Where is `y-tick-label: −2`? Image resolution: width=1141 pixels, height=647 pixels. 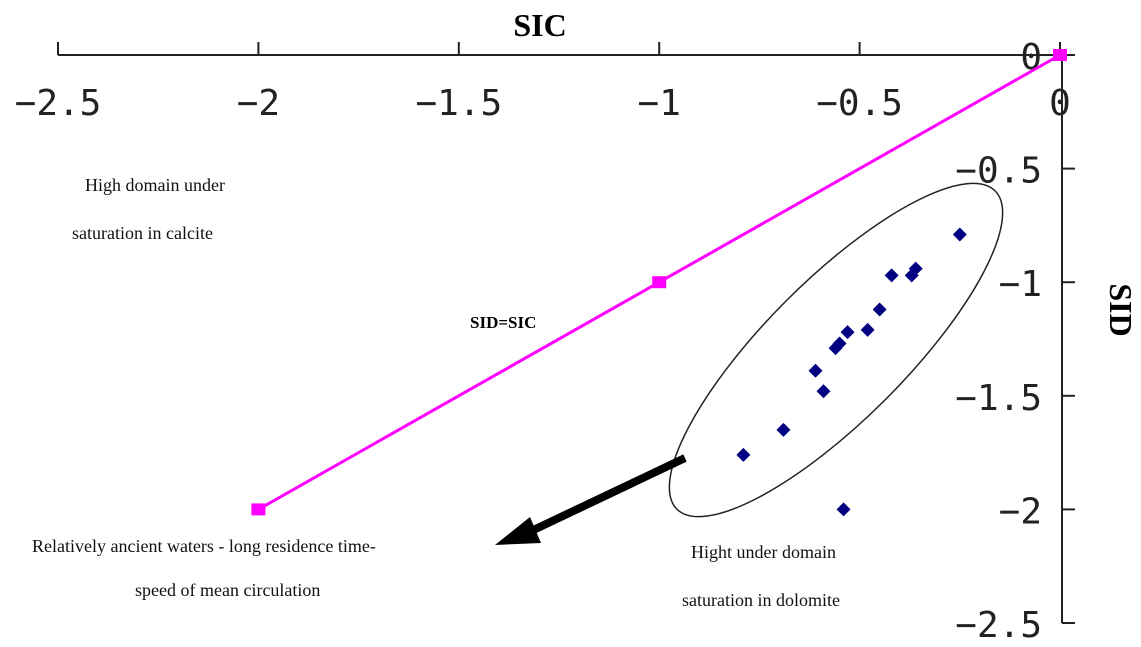 y-tick-label: −2 is located at coordinates (1020, 511).